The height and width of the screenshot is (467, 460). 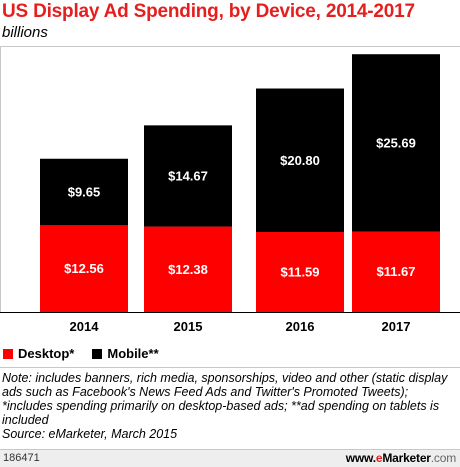 What do you see at coordinates (396, 326) in the screenshot?
I see `x-tick-label-2017: 2017` at bounding box center [396, 326].